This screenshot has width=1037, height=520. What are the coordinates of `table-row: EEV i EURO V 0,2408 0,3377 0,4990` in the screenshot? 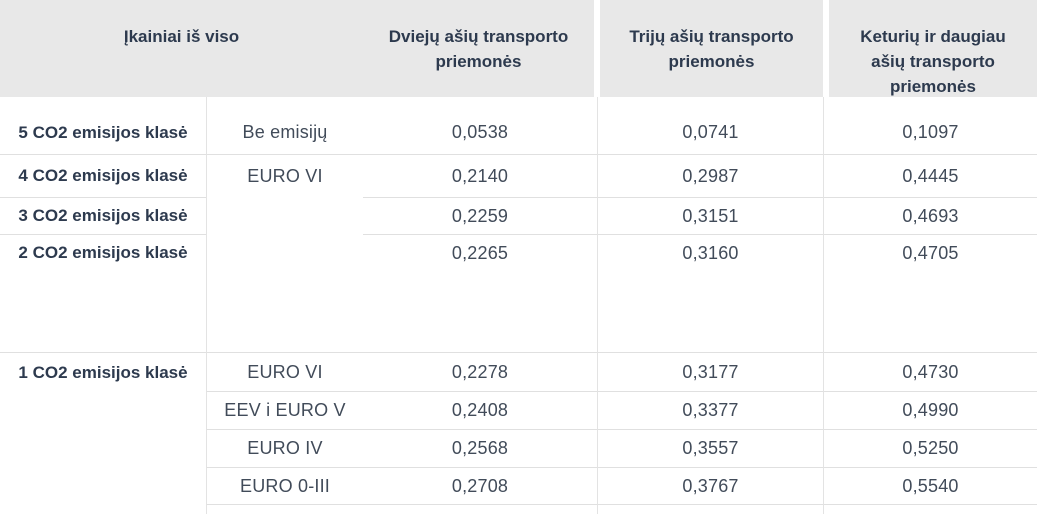 It's located at (518, 411).